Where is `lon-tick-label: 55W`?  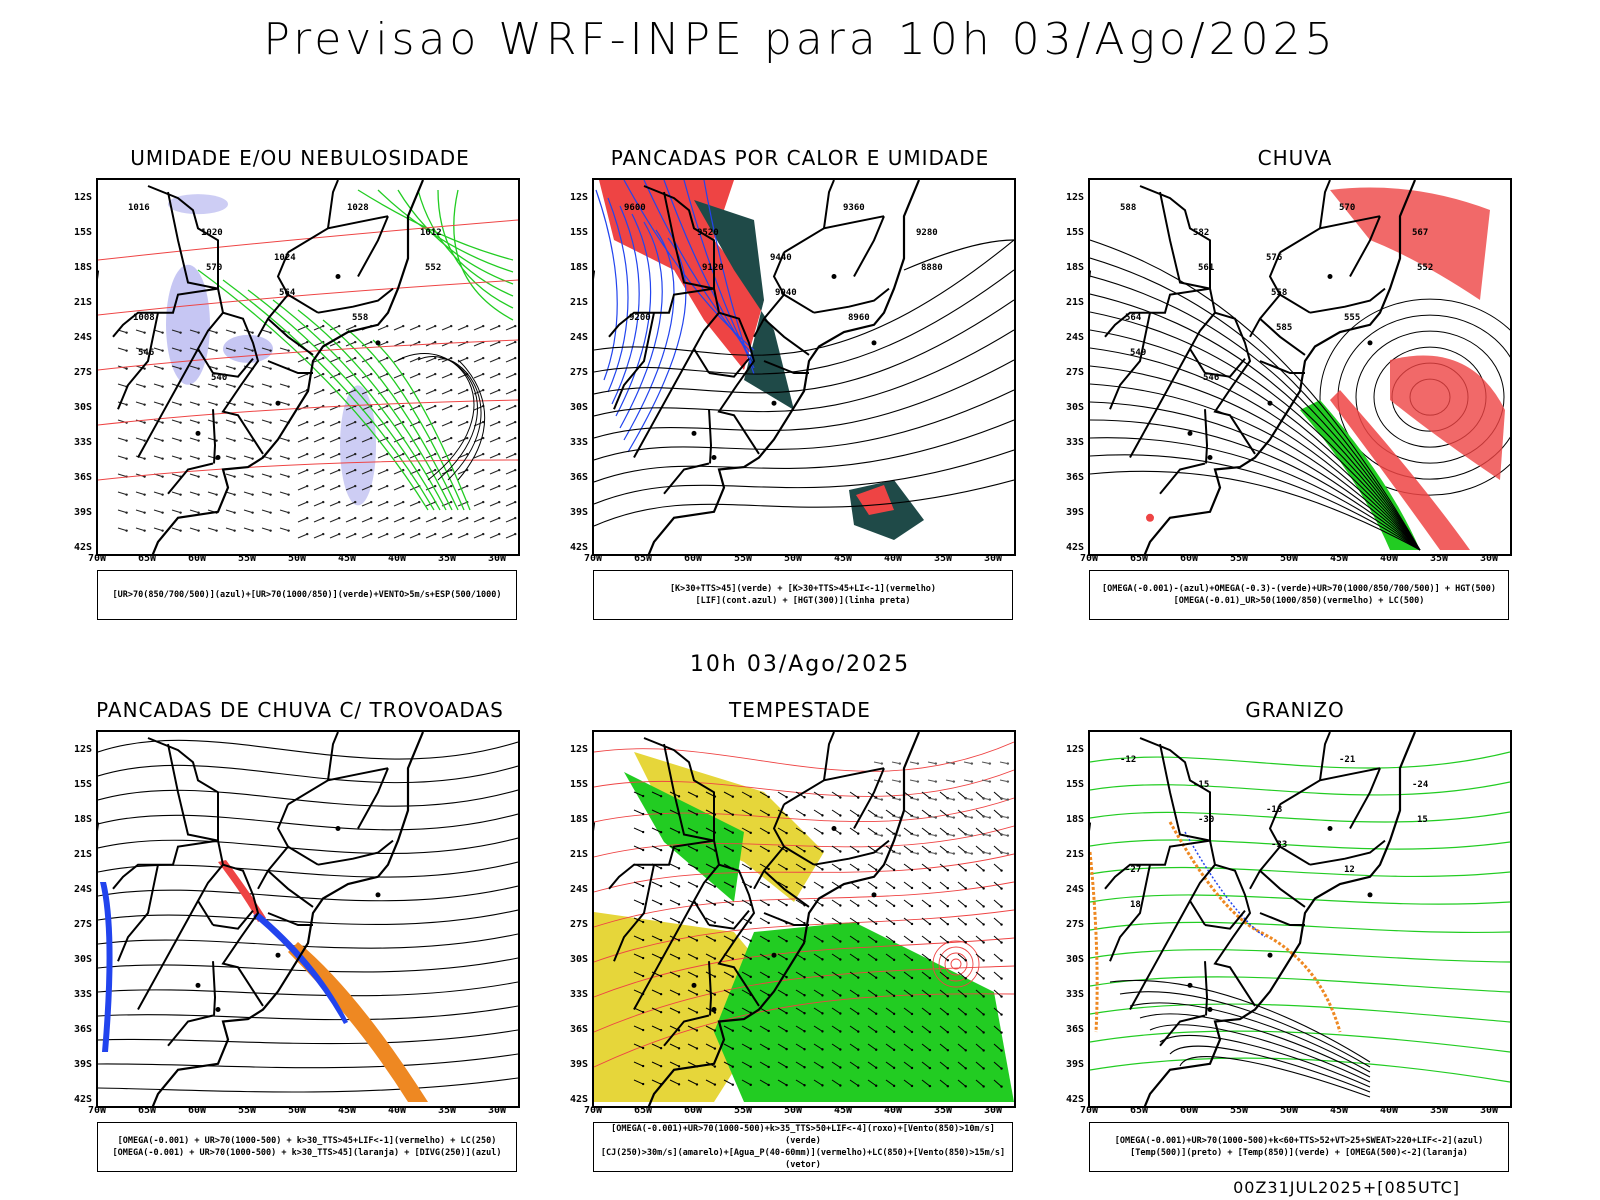 lon-tick-label: 55W is located at coordinates (743, 1110).